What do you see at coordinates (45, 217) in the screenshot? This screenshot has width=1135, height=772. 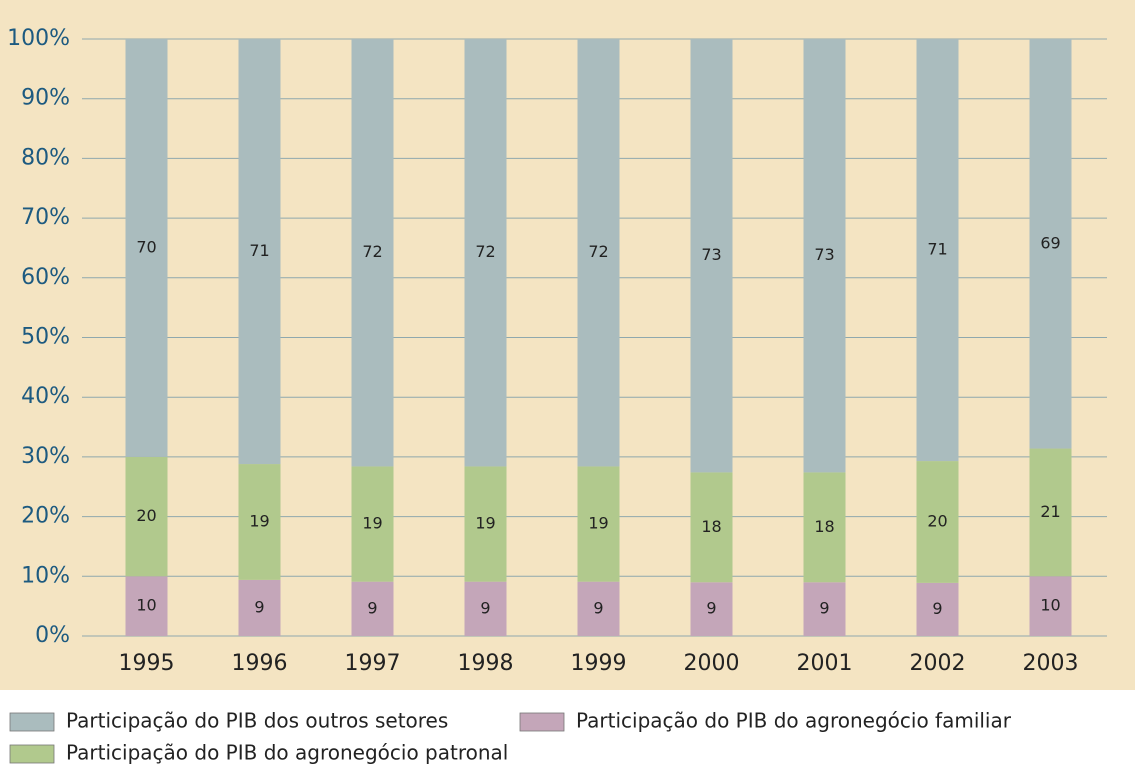 I see `y-tick-label: 70%` at bounding box center [45, 217].